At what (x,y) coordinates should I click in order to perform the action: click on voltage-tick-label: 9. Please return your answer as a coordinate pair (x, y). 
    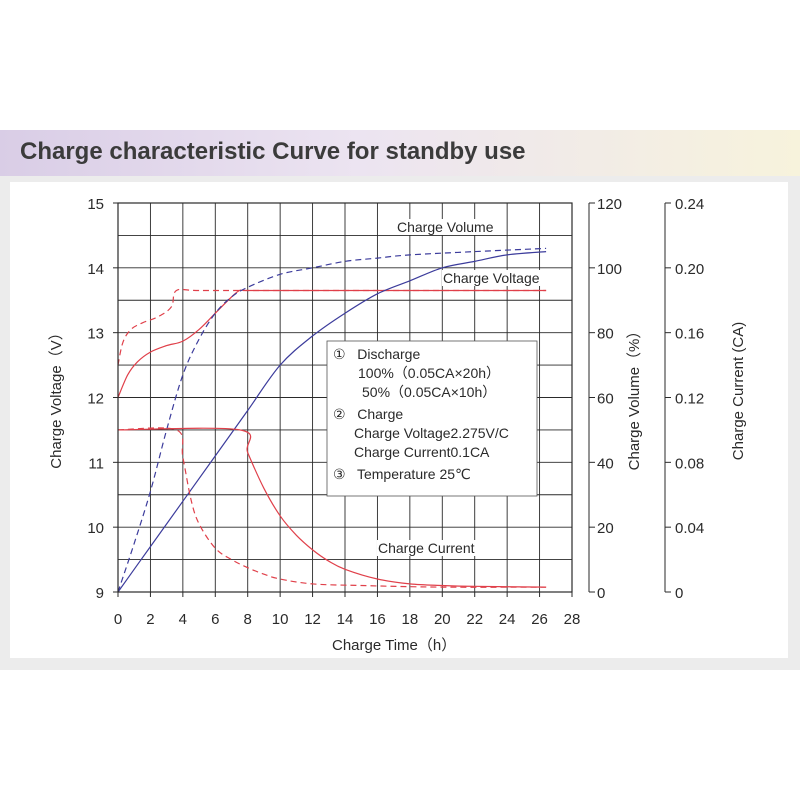
    Looking at the image, I should click on (100, 593).